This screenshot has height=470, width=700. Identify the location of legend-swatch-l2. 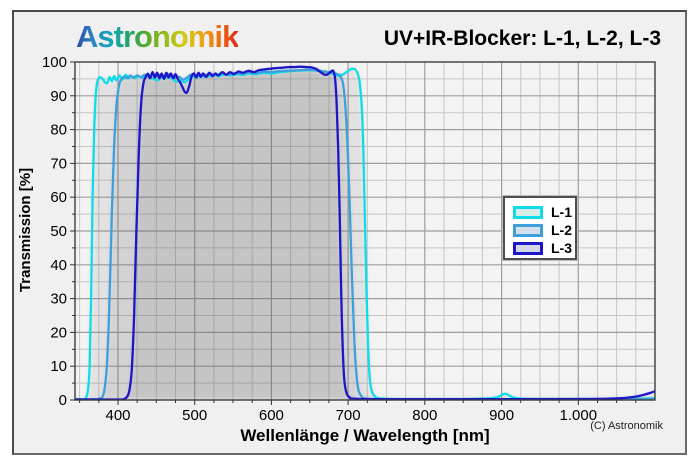
(528, 230).